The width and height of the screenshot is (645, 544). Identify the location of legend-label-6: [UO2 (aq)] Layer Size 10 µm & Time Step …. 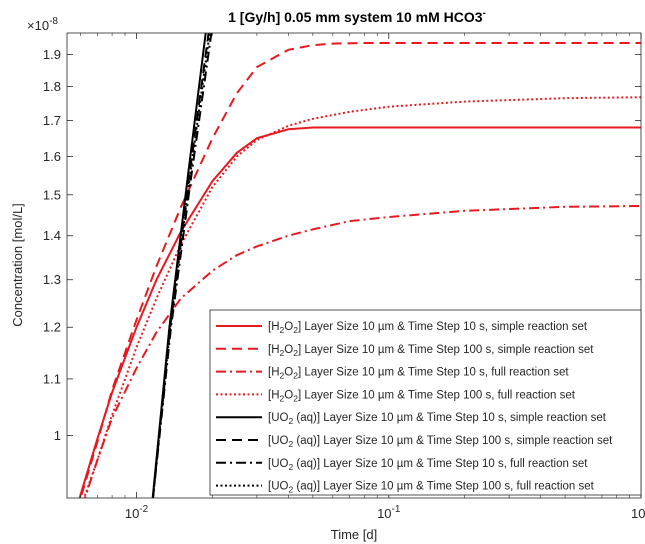
(440, 442).